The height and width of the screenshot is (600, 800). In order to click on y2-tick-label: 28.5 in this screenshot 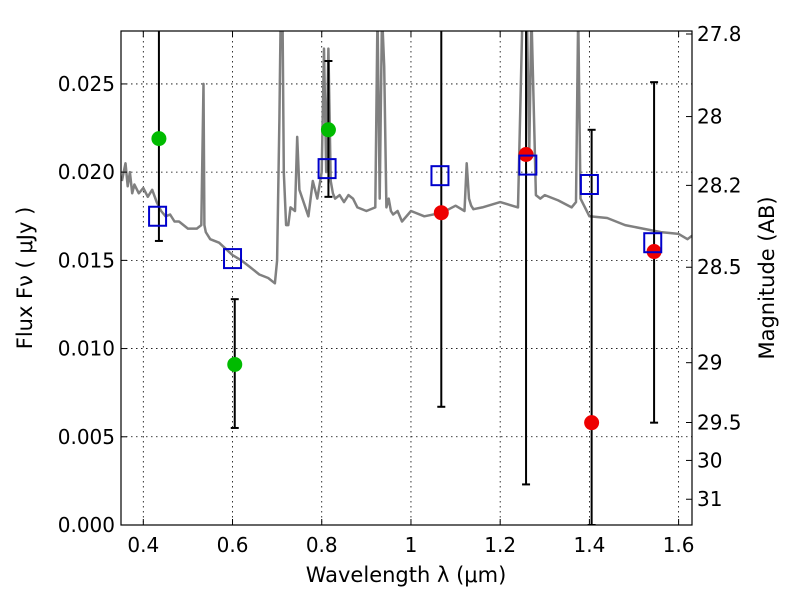, I will do `click(719, 267)`.